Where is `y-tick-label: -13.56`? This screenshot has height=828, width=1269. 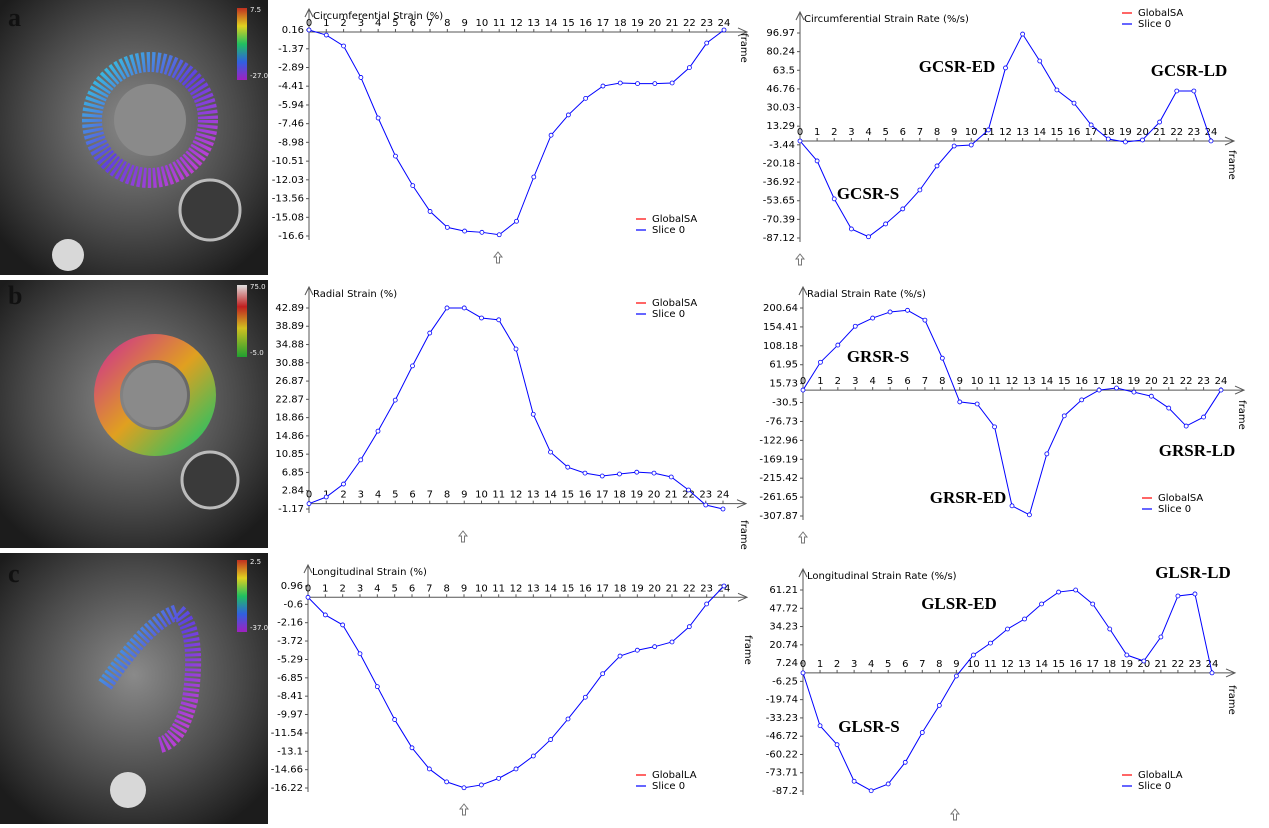 y-tick-label: -13.56 is located at coordinates (288, 199).